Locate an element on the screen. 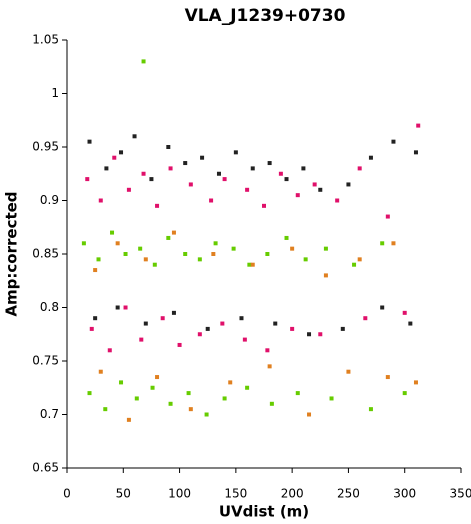  x-tick-label: 350 is located at coordinates (460, 494).